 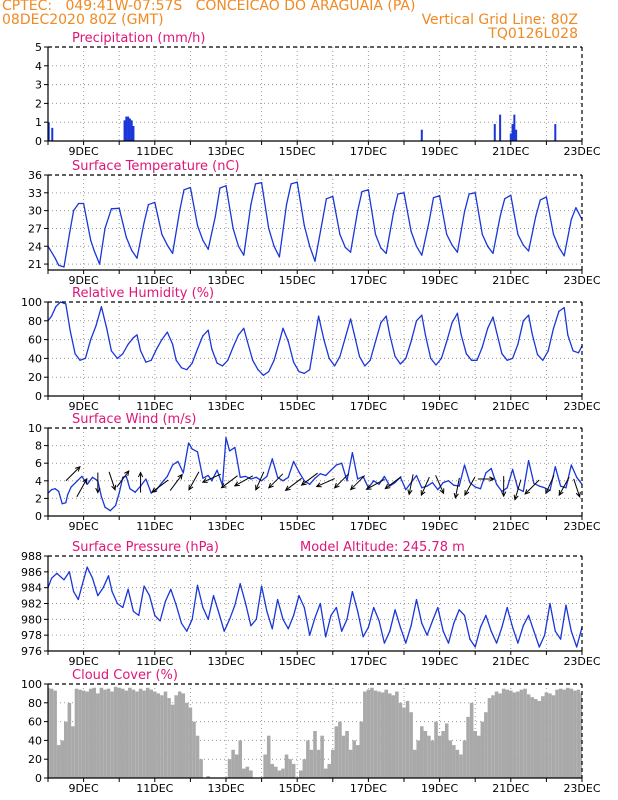 What do you see at coordinates (425, 486) in the screenshot?
I see `wind-arrow-shaft` at bounding box center [425, 486].